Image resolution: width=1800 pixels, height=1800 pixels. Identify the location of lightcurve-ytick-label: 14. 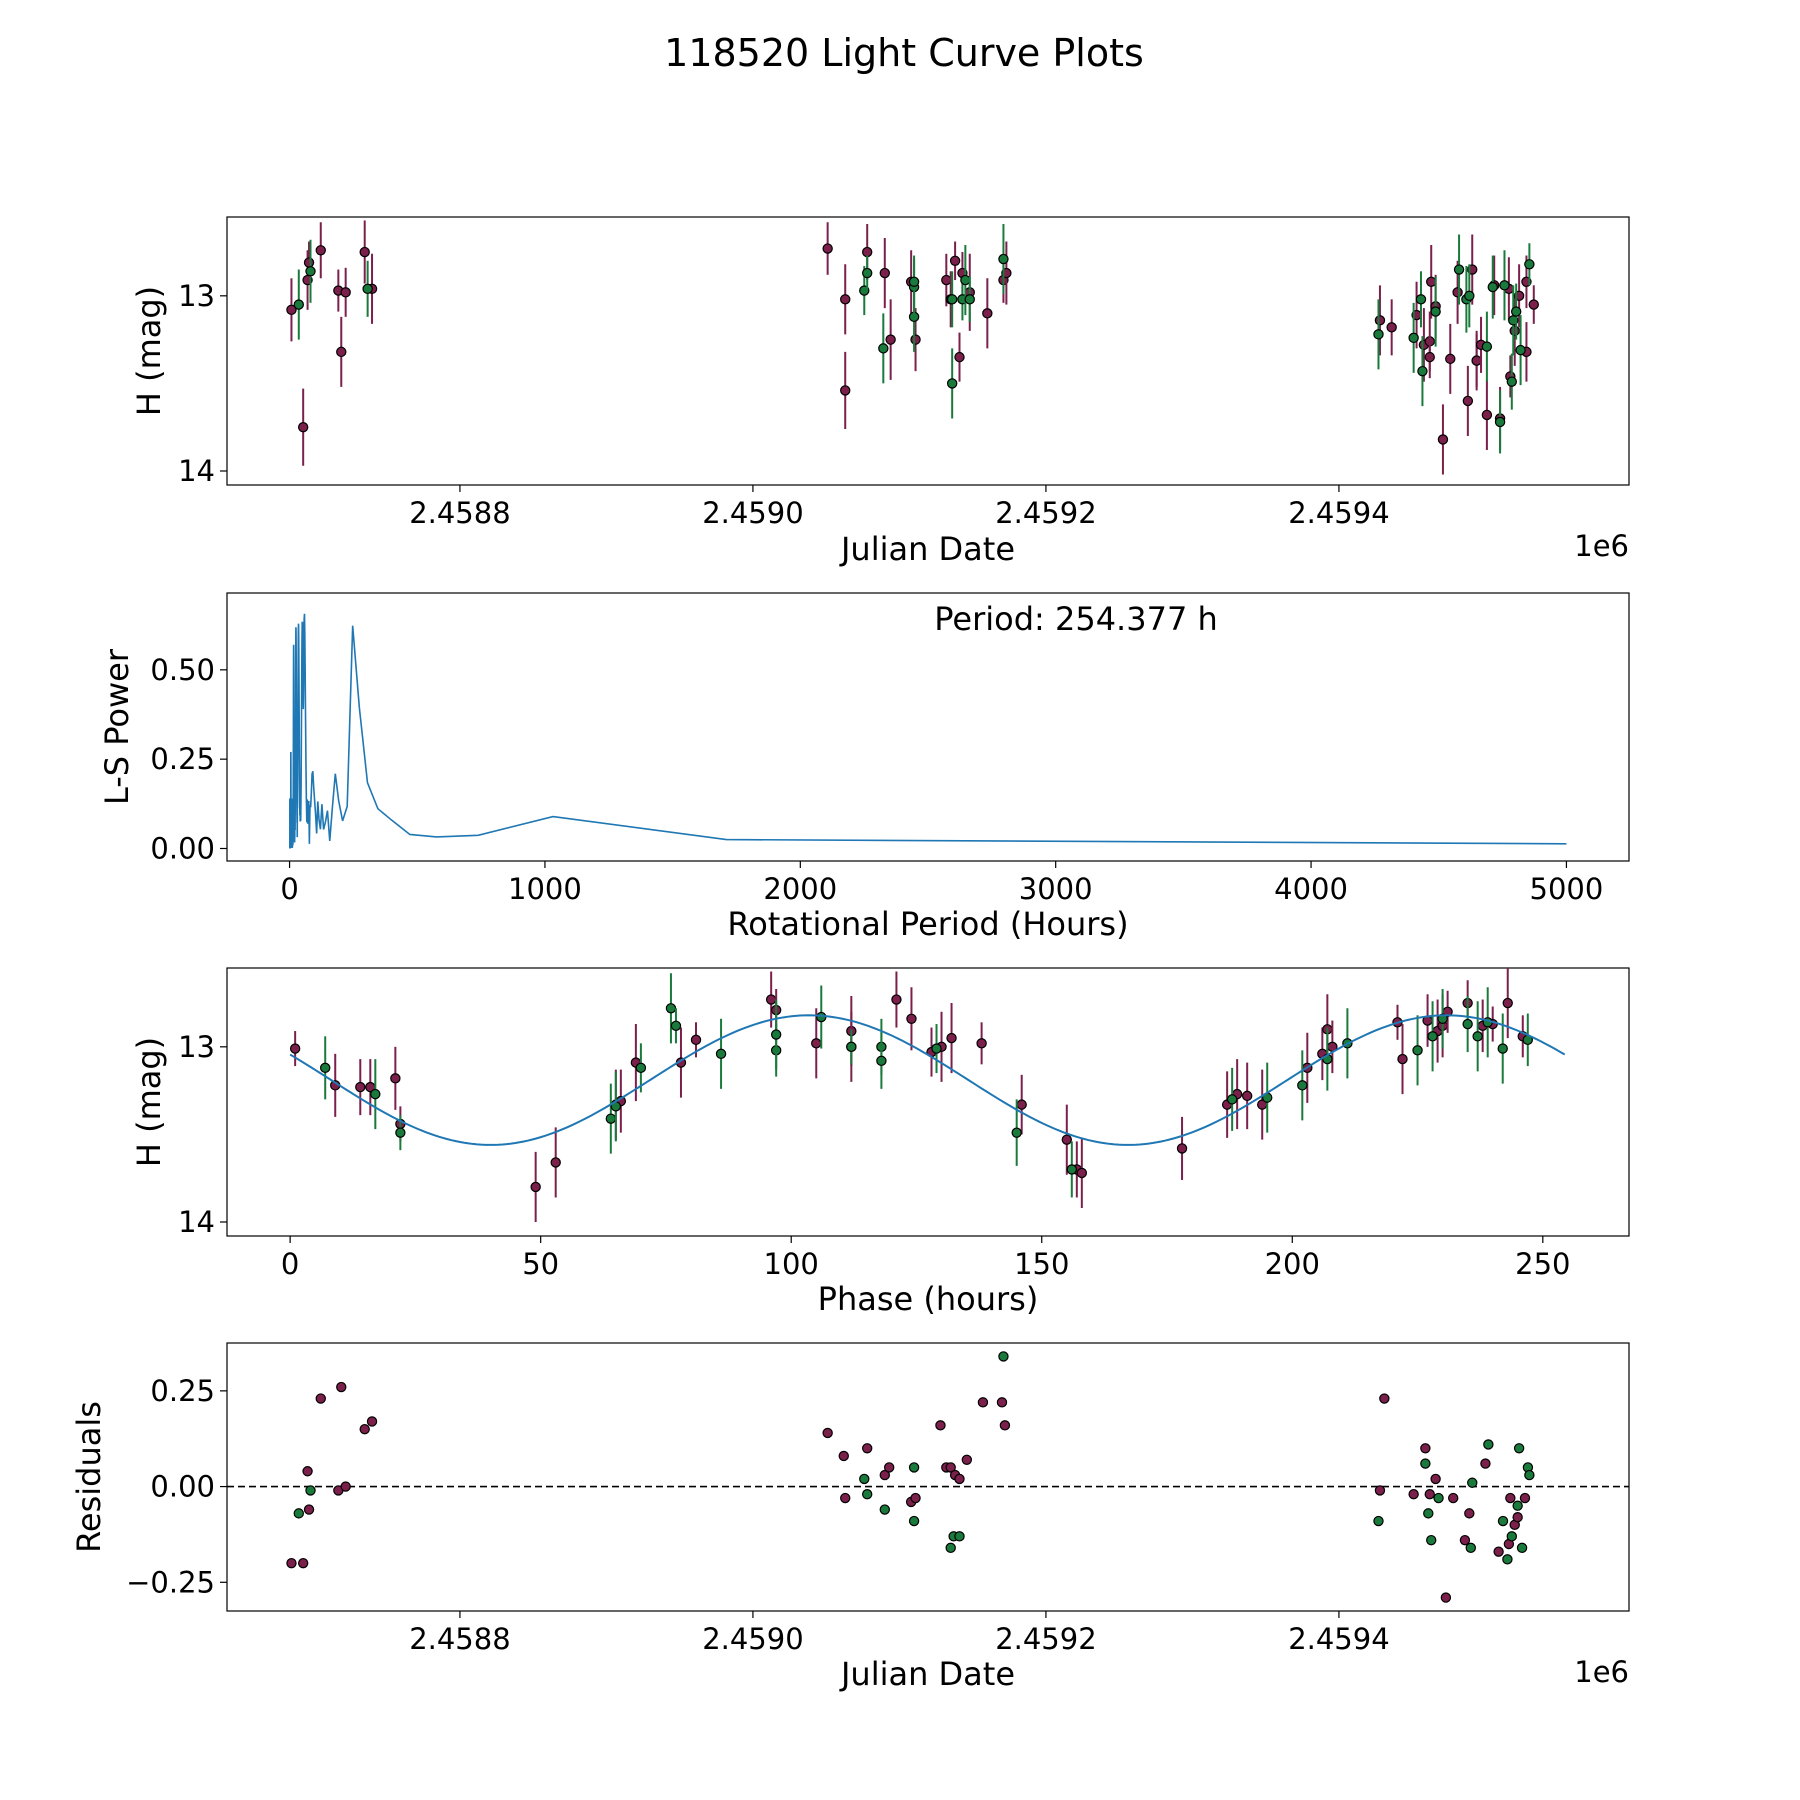
(196, 471).